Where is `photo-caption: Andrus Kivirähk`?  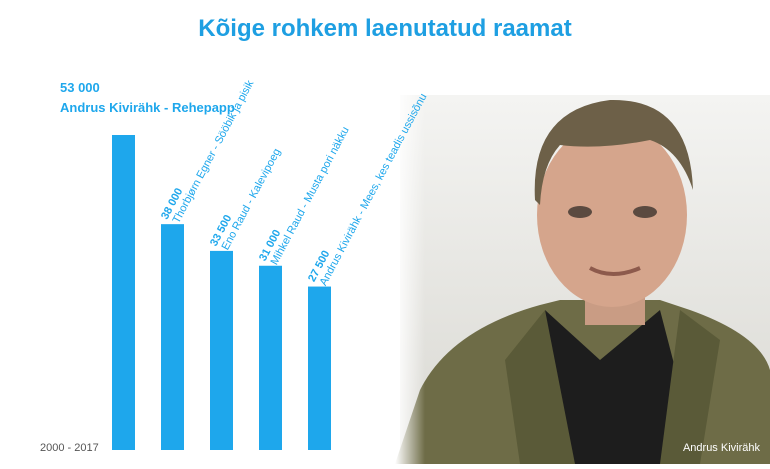 photo-caption: Andrus Kivirähk is located at coordinates (722, 448).